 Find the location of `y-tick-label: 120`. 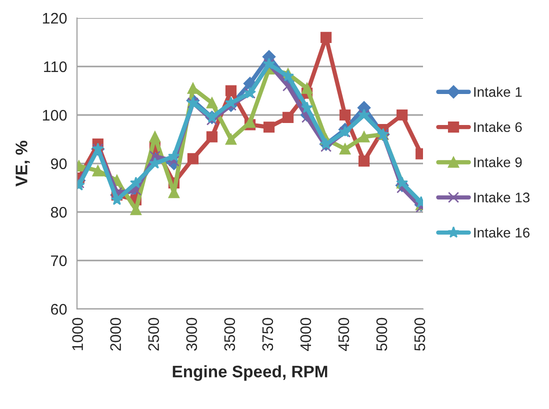

y-tick-label: 120 is located at coordinates (54, 18).